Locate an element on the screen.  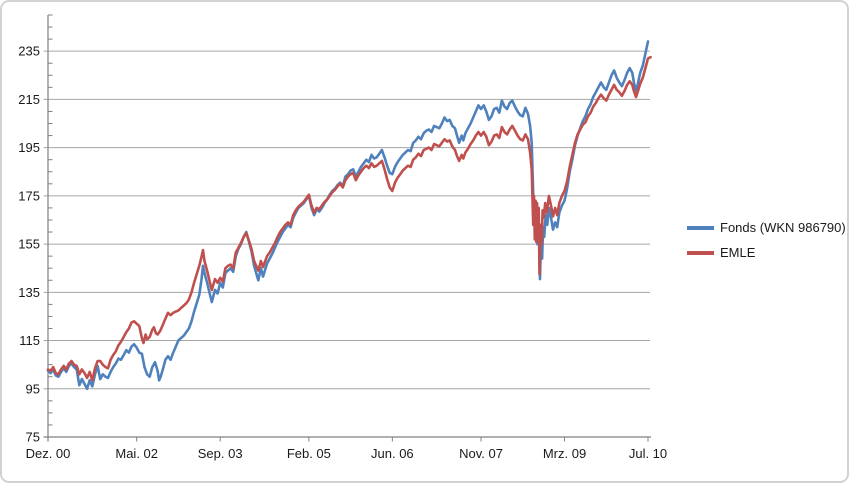
legend-item-fonds: Fonds (WKN 986790) is located at coordinates (766, 227).